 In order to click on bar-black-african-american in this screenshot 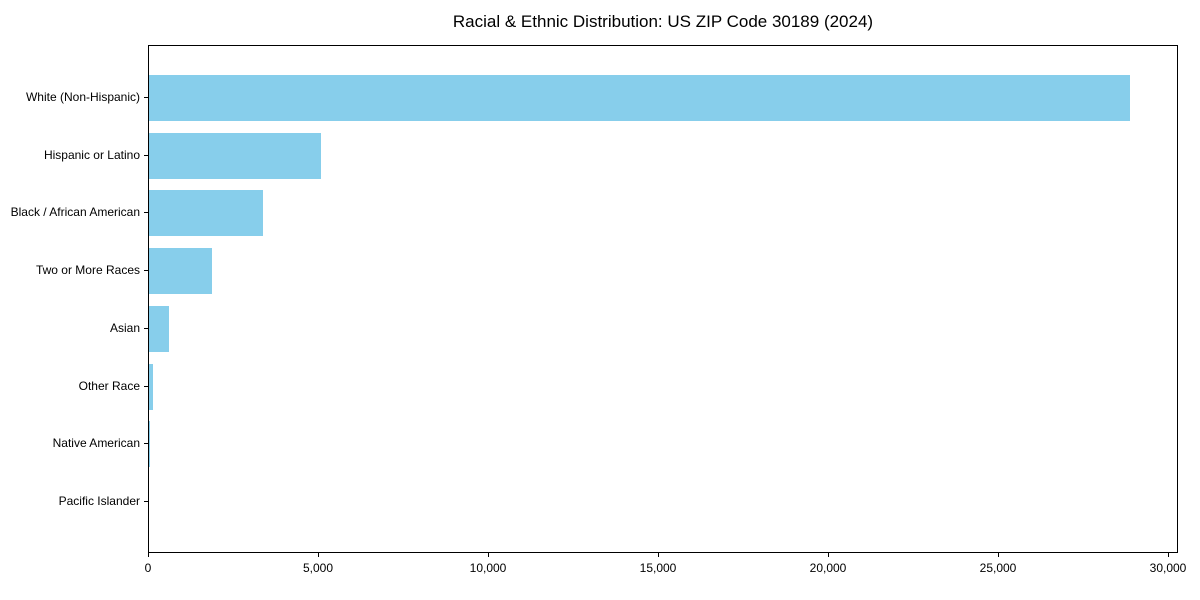, I will do `click(206, 213)`.